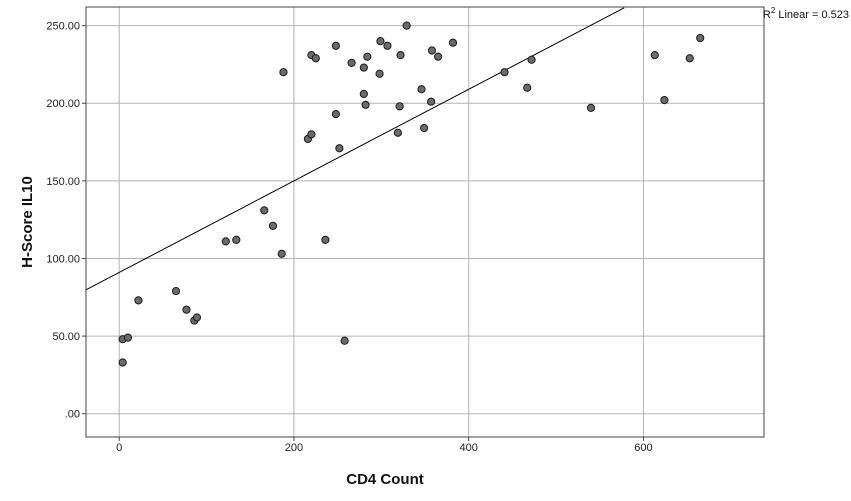  Describe the element at coordinates (63, 259) in the screenshot. I see `y-tick-label: 100.00` at that location.